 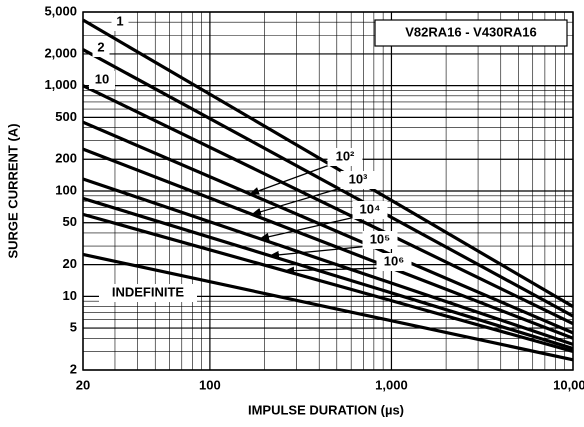 I want to click on y-tick-label: 100, so click(x=66, y=189).